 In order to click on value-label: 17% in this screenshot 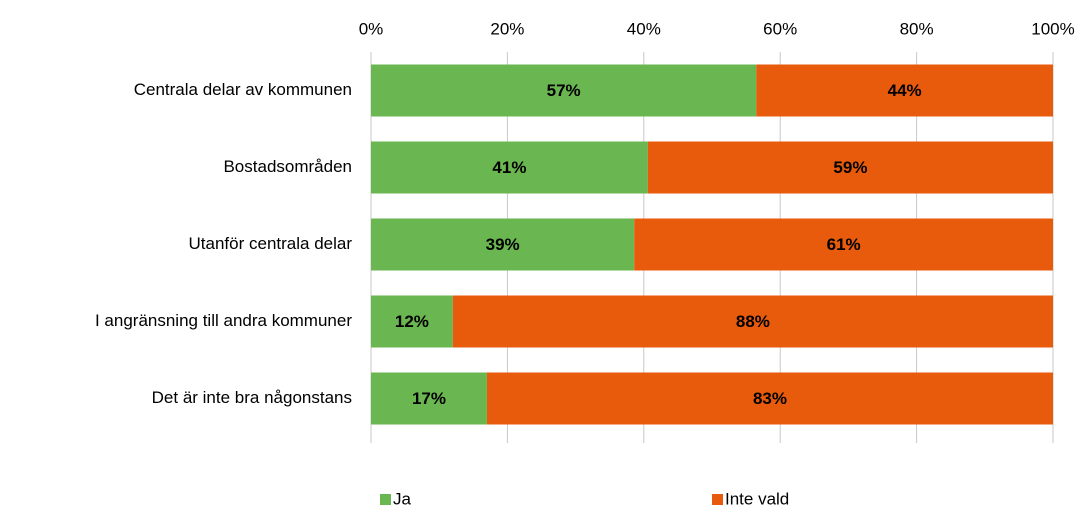, I will do `click(429, 398)`.